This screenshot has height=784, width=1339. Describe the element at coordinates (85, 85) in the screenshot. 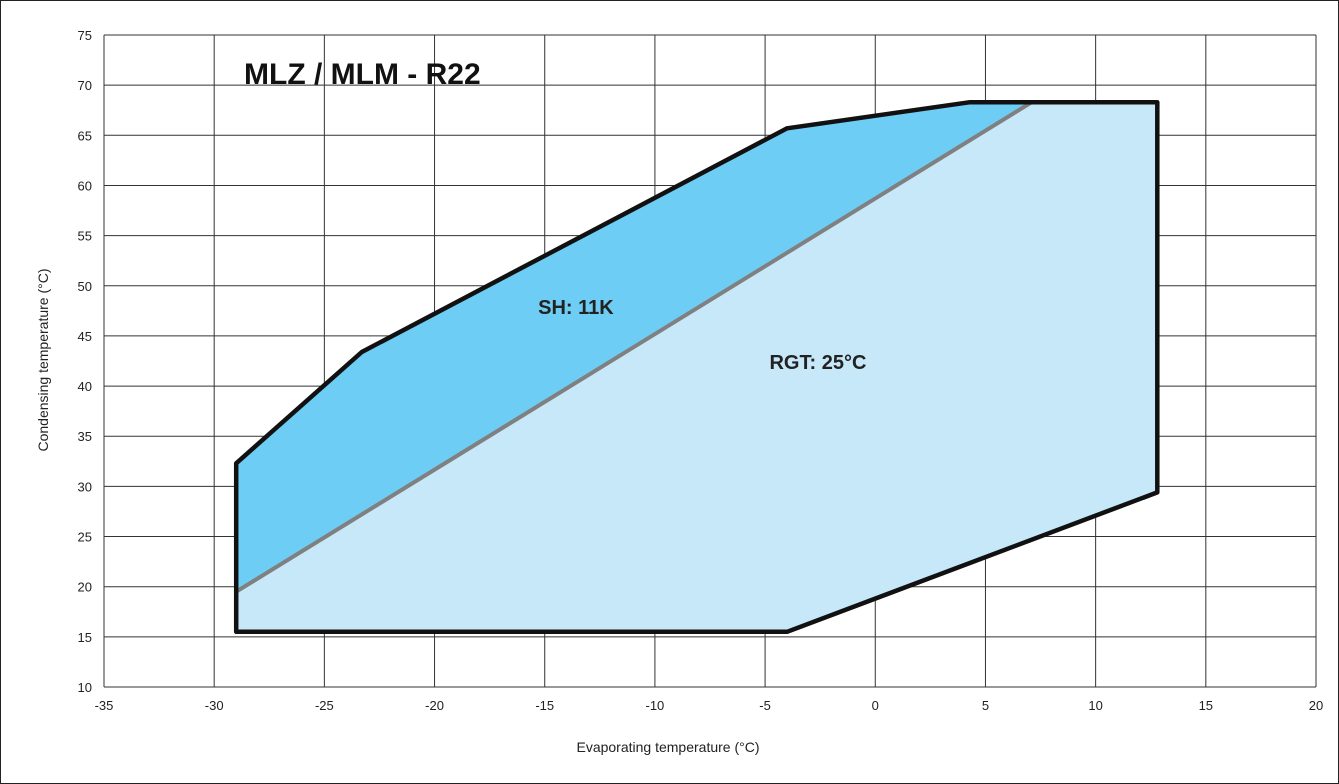

I see `y-tick-label: 70` at that location.